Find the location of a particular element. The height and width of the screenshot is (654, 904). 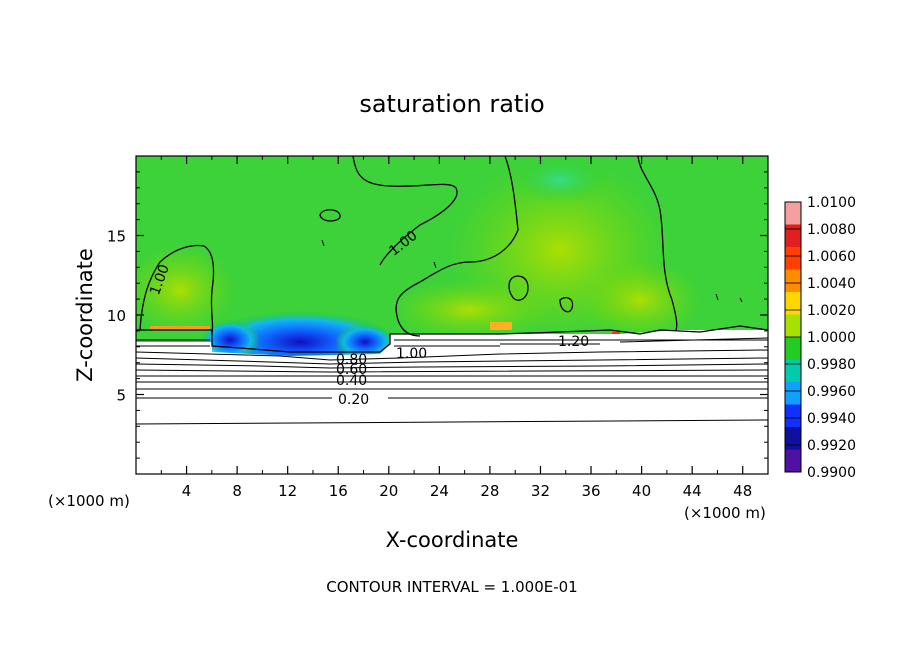

x-tick-label: 32 is located at coordinates (540, 491).